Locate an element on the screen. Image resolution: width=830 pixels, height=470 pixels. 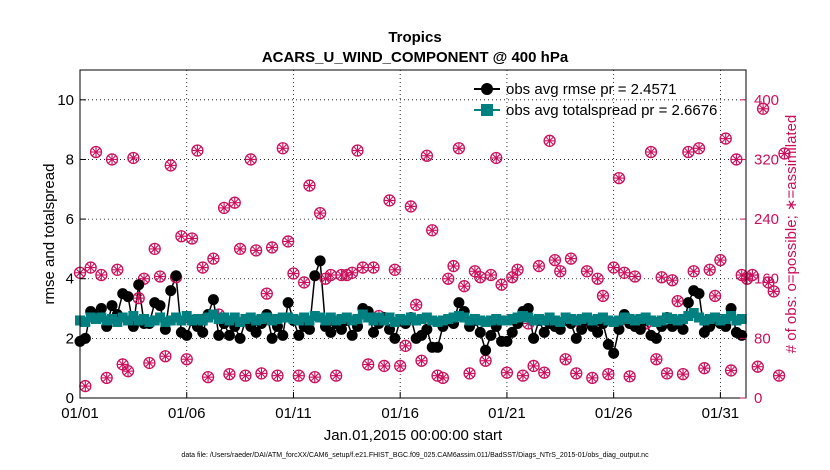
y2-tick-label: 320 is located at coordinates (766, 159).